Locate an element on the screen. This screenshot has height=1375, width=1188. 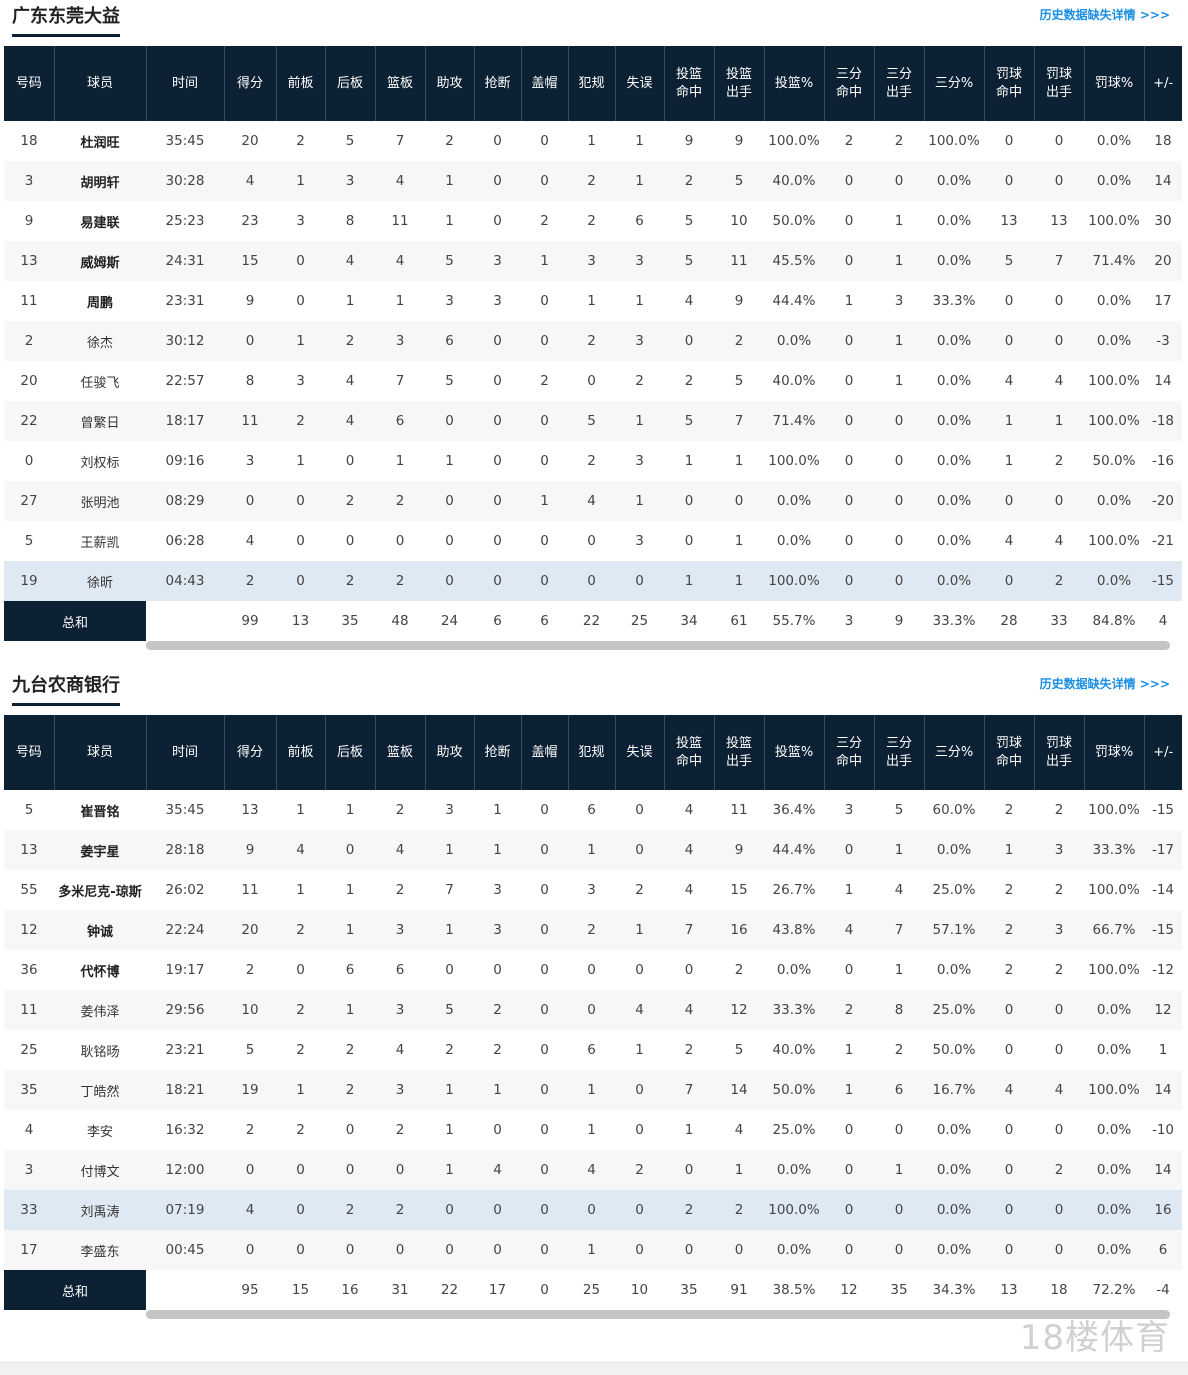
total-cell: 22 is located at coordinates (591, 621).